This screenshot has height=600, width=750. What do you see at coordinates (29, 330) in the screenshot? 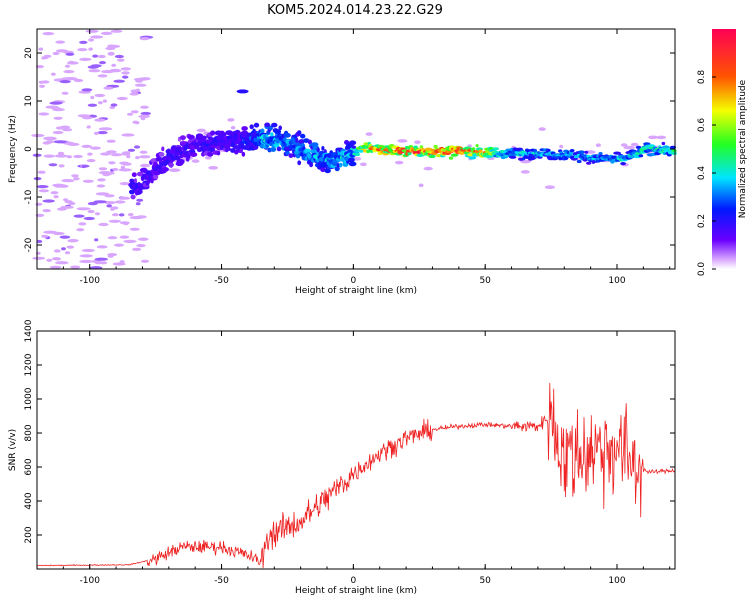
I see `y-tick-label-bottom: 1400` at bounding box center [29, 330].